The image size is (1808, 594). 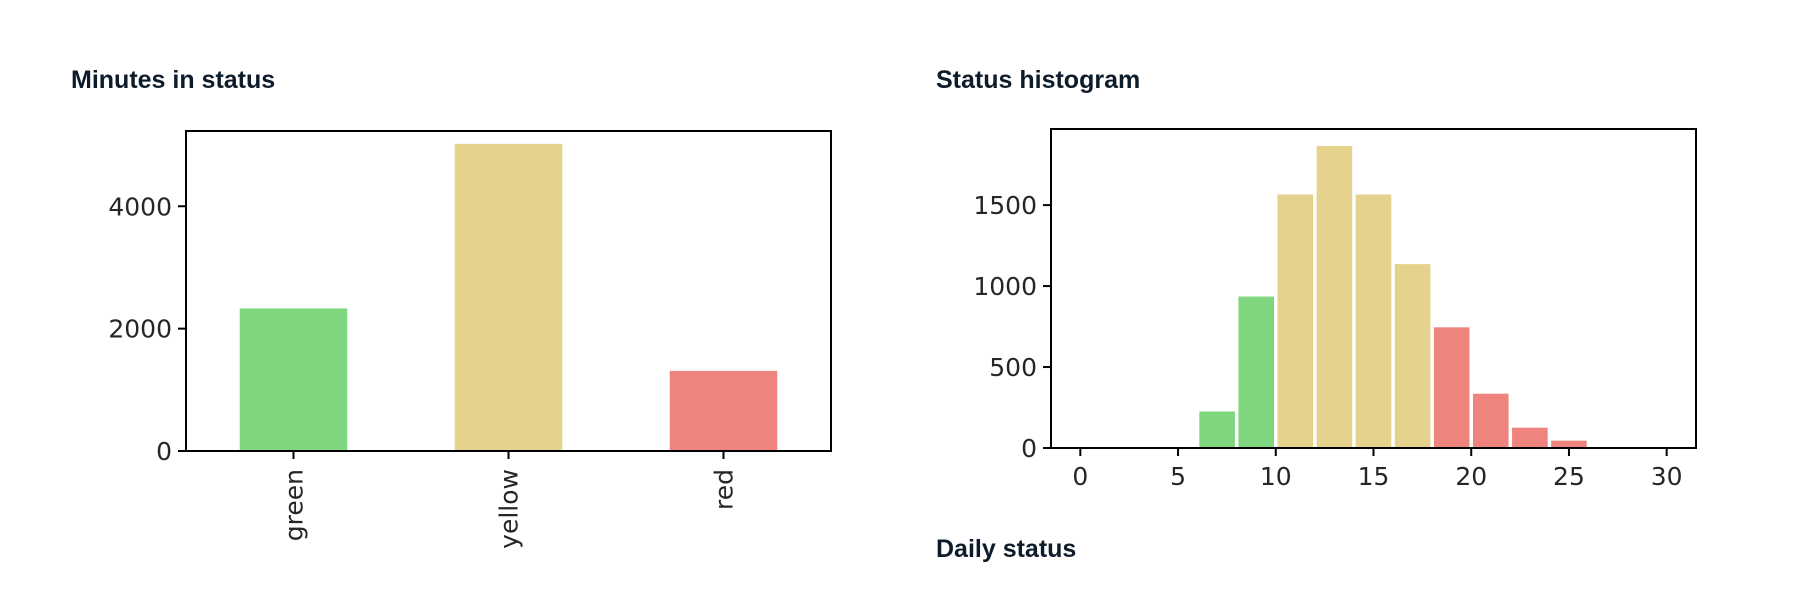 I want to click on x-tick-label: 20, so click(x=1471, y=476).